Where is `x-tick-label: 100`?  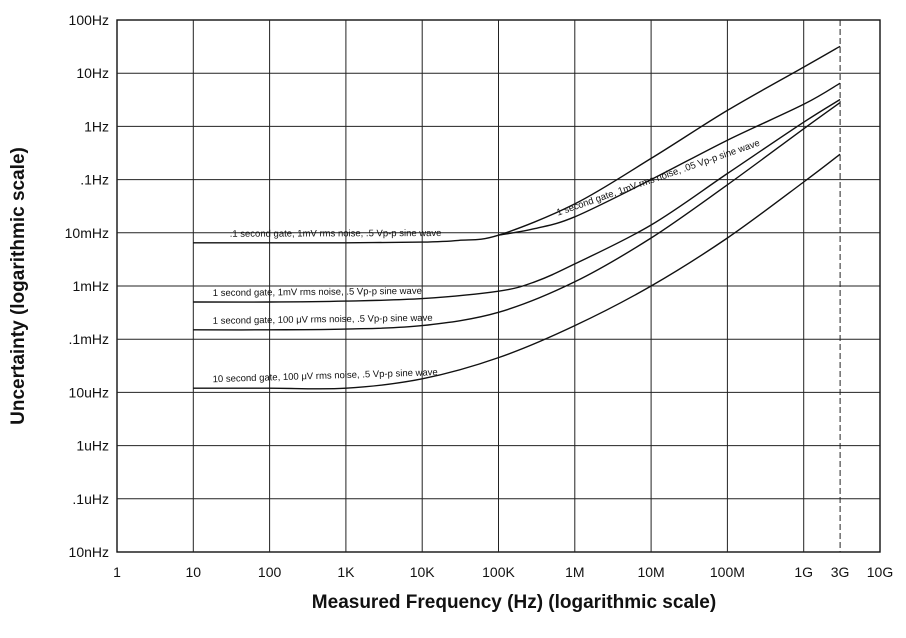
x-tick-label: 100 is located at coordinates (270, 572).